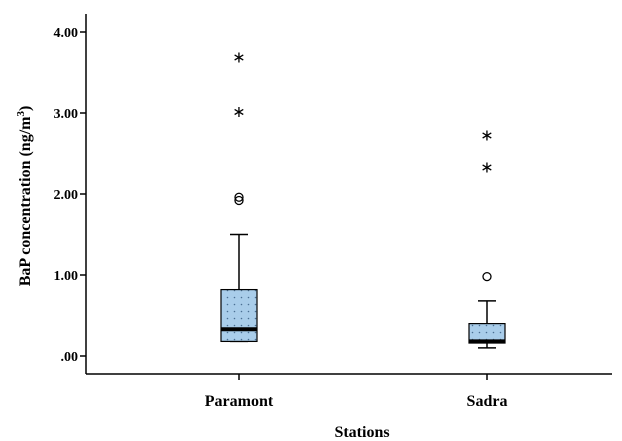 This screenshot has height=441, width=622. I want to click on y-axis-title: BaP concentration (ng/m3), so click(24, 196).